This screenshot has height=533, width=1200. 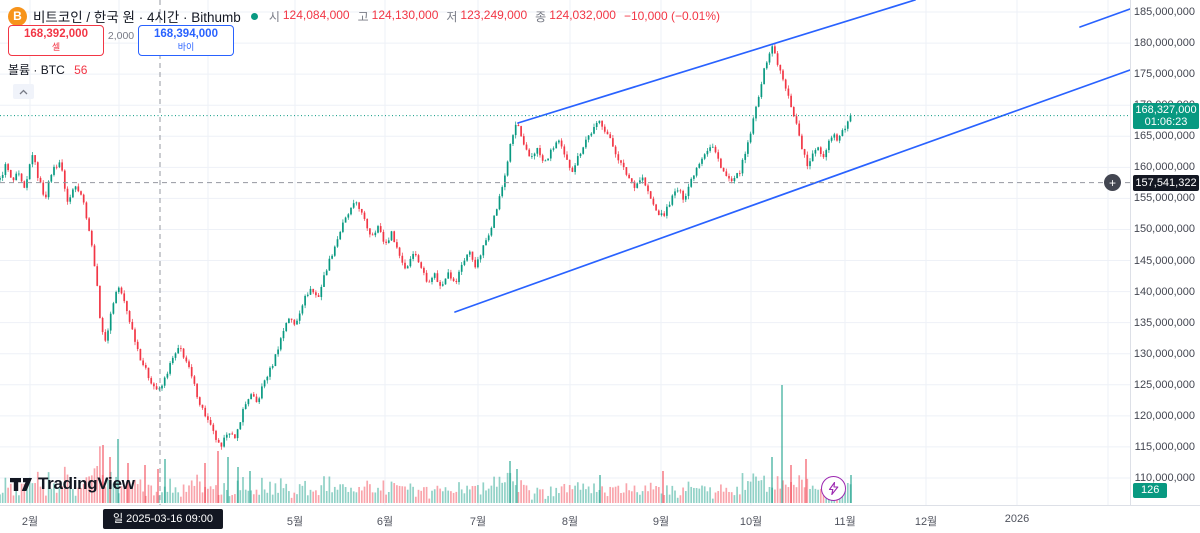 I want to click on volume-indicator-legend: 볼륨 · BTC 56, so click(x=47, y=69).